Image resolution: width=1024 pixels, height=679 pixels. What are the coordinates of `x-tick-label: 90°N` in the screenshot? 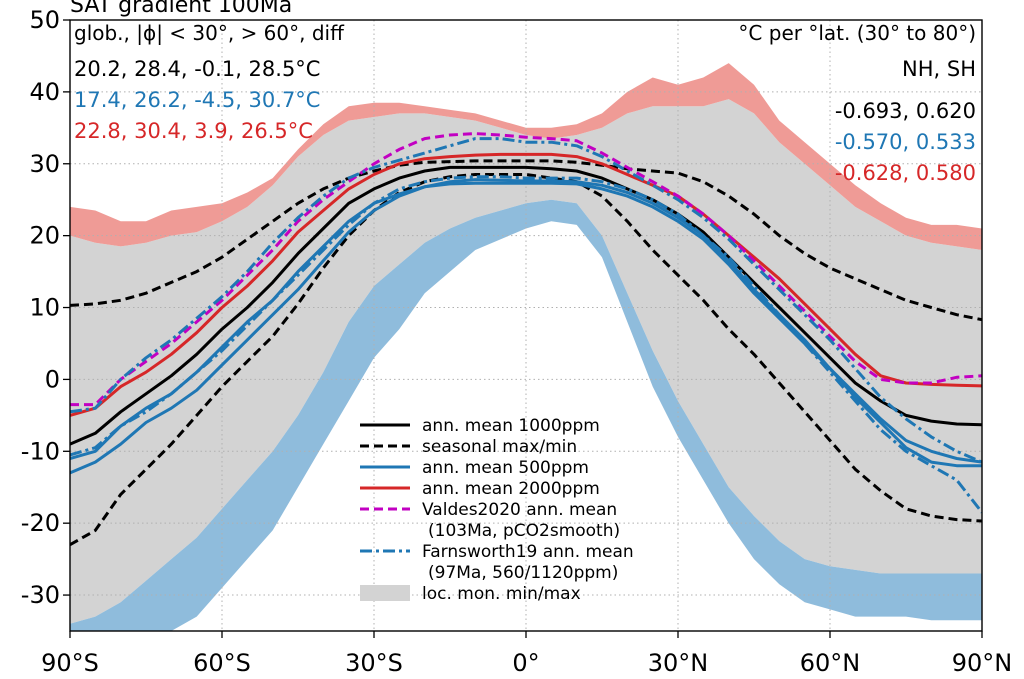 It's located at (982, 663).